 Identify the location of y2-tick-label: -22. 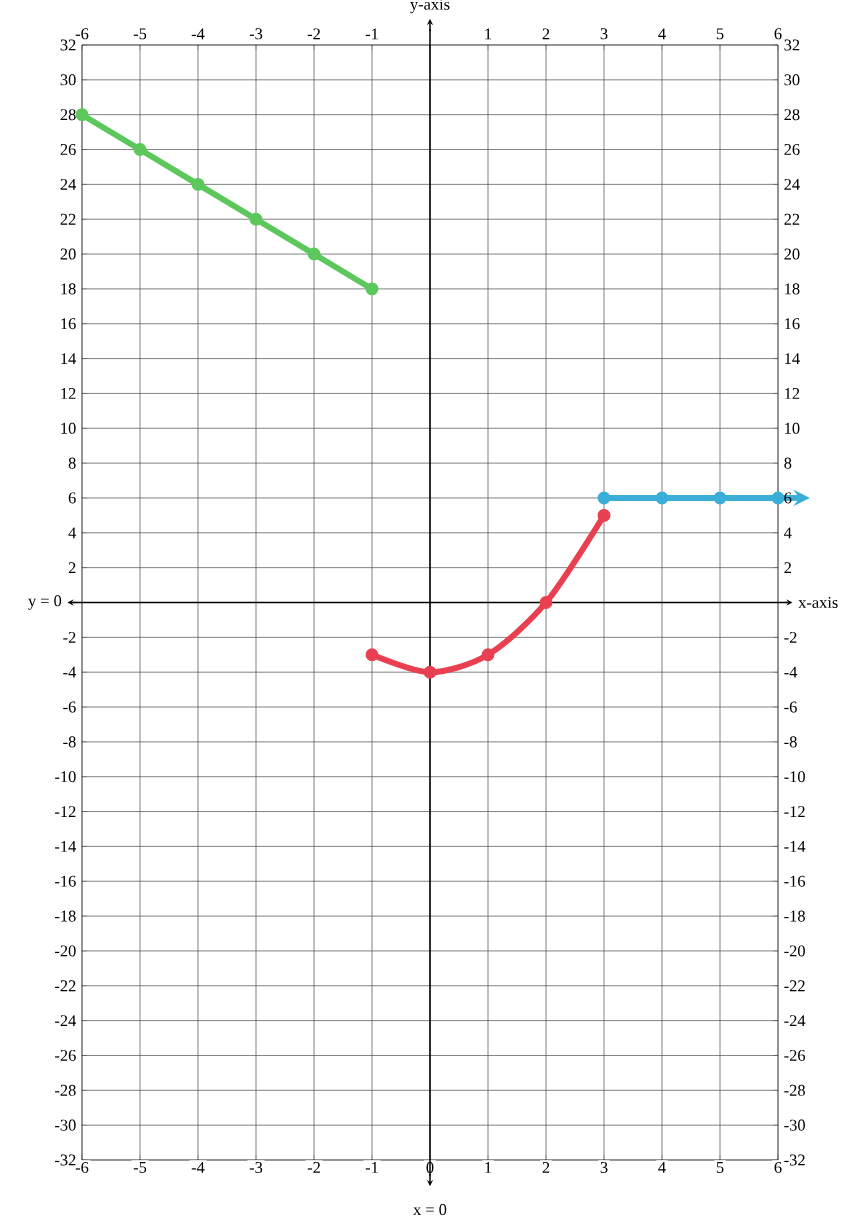
(794, 986).